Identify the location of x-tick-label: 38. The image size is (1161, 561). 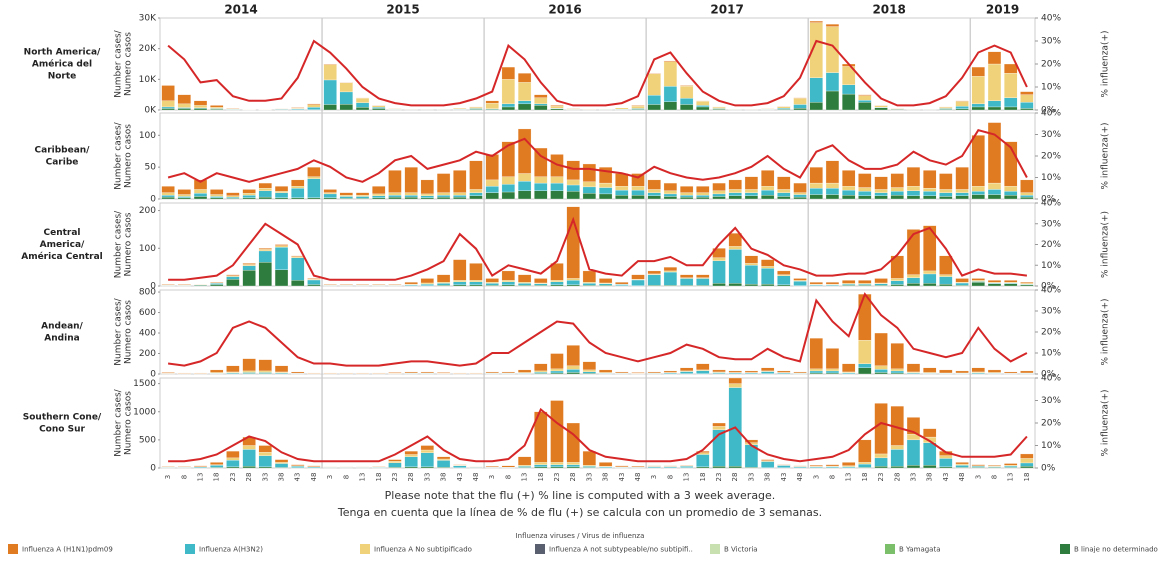
(768, 477).